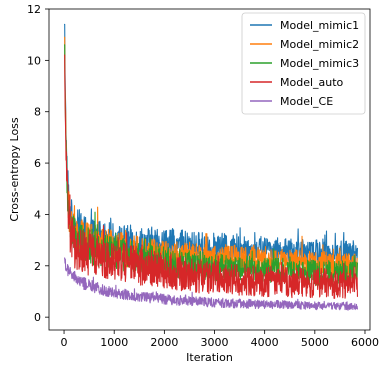  Describe the element at coordinates (319, 44) in the screenshot. I see `legend-label: Model_mimic2` at that location.